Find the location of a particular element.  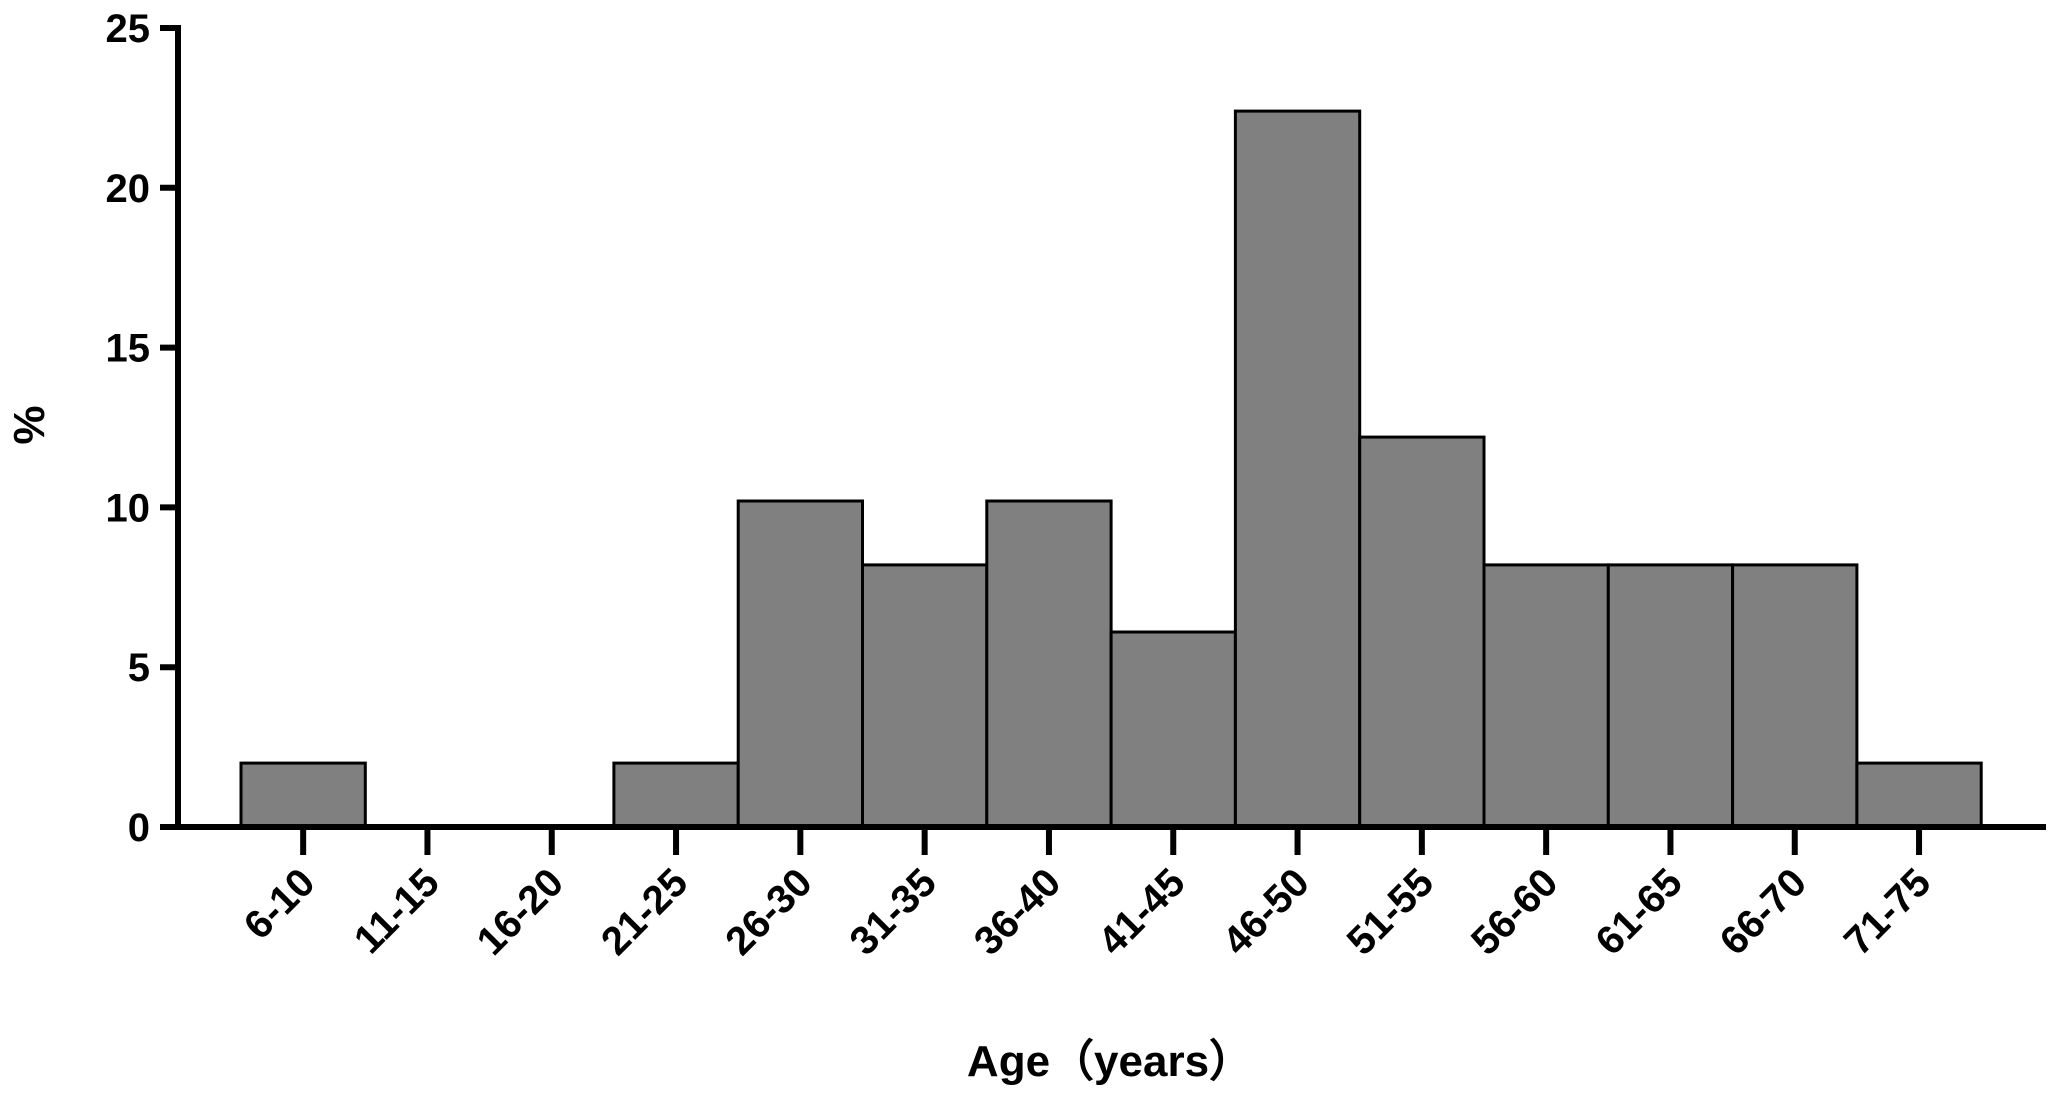

x-tick-label-36-40: 36-40 is located at coordinates (1017, 911).